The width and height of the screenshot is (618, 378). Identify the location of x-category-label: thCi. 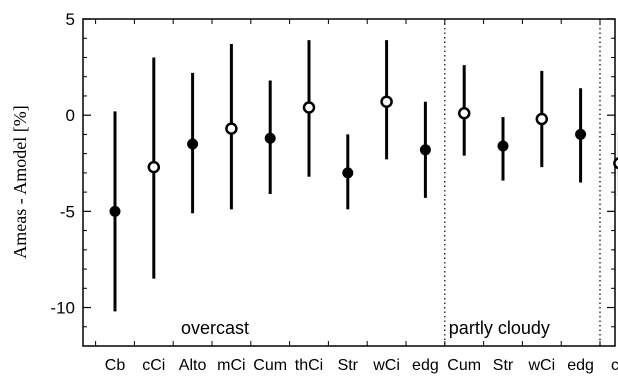
(309, 365).